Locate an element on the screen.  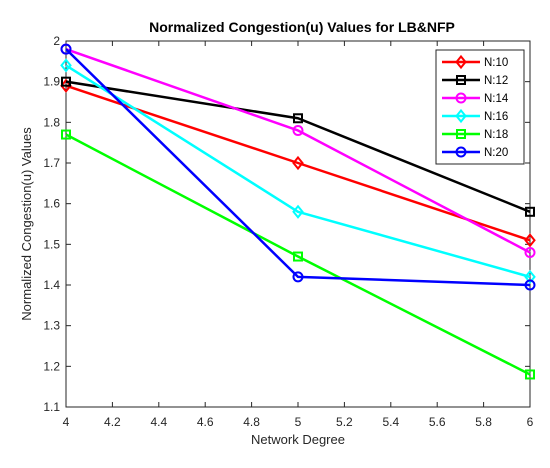
legend-item: N:10 is located at coordinates (475, 62).